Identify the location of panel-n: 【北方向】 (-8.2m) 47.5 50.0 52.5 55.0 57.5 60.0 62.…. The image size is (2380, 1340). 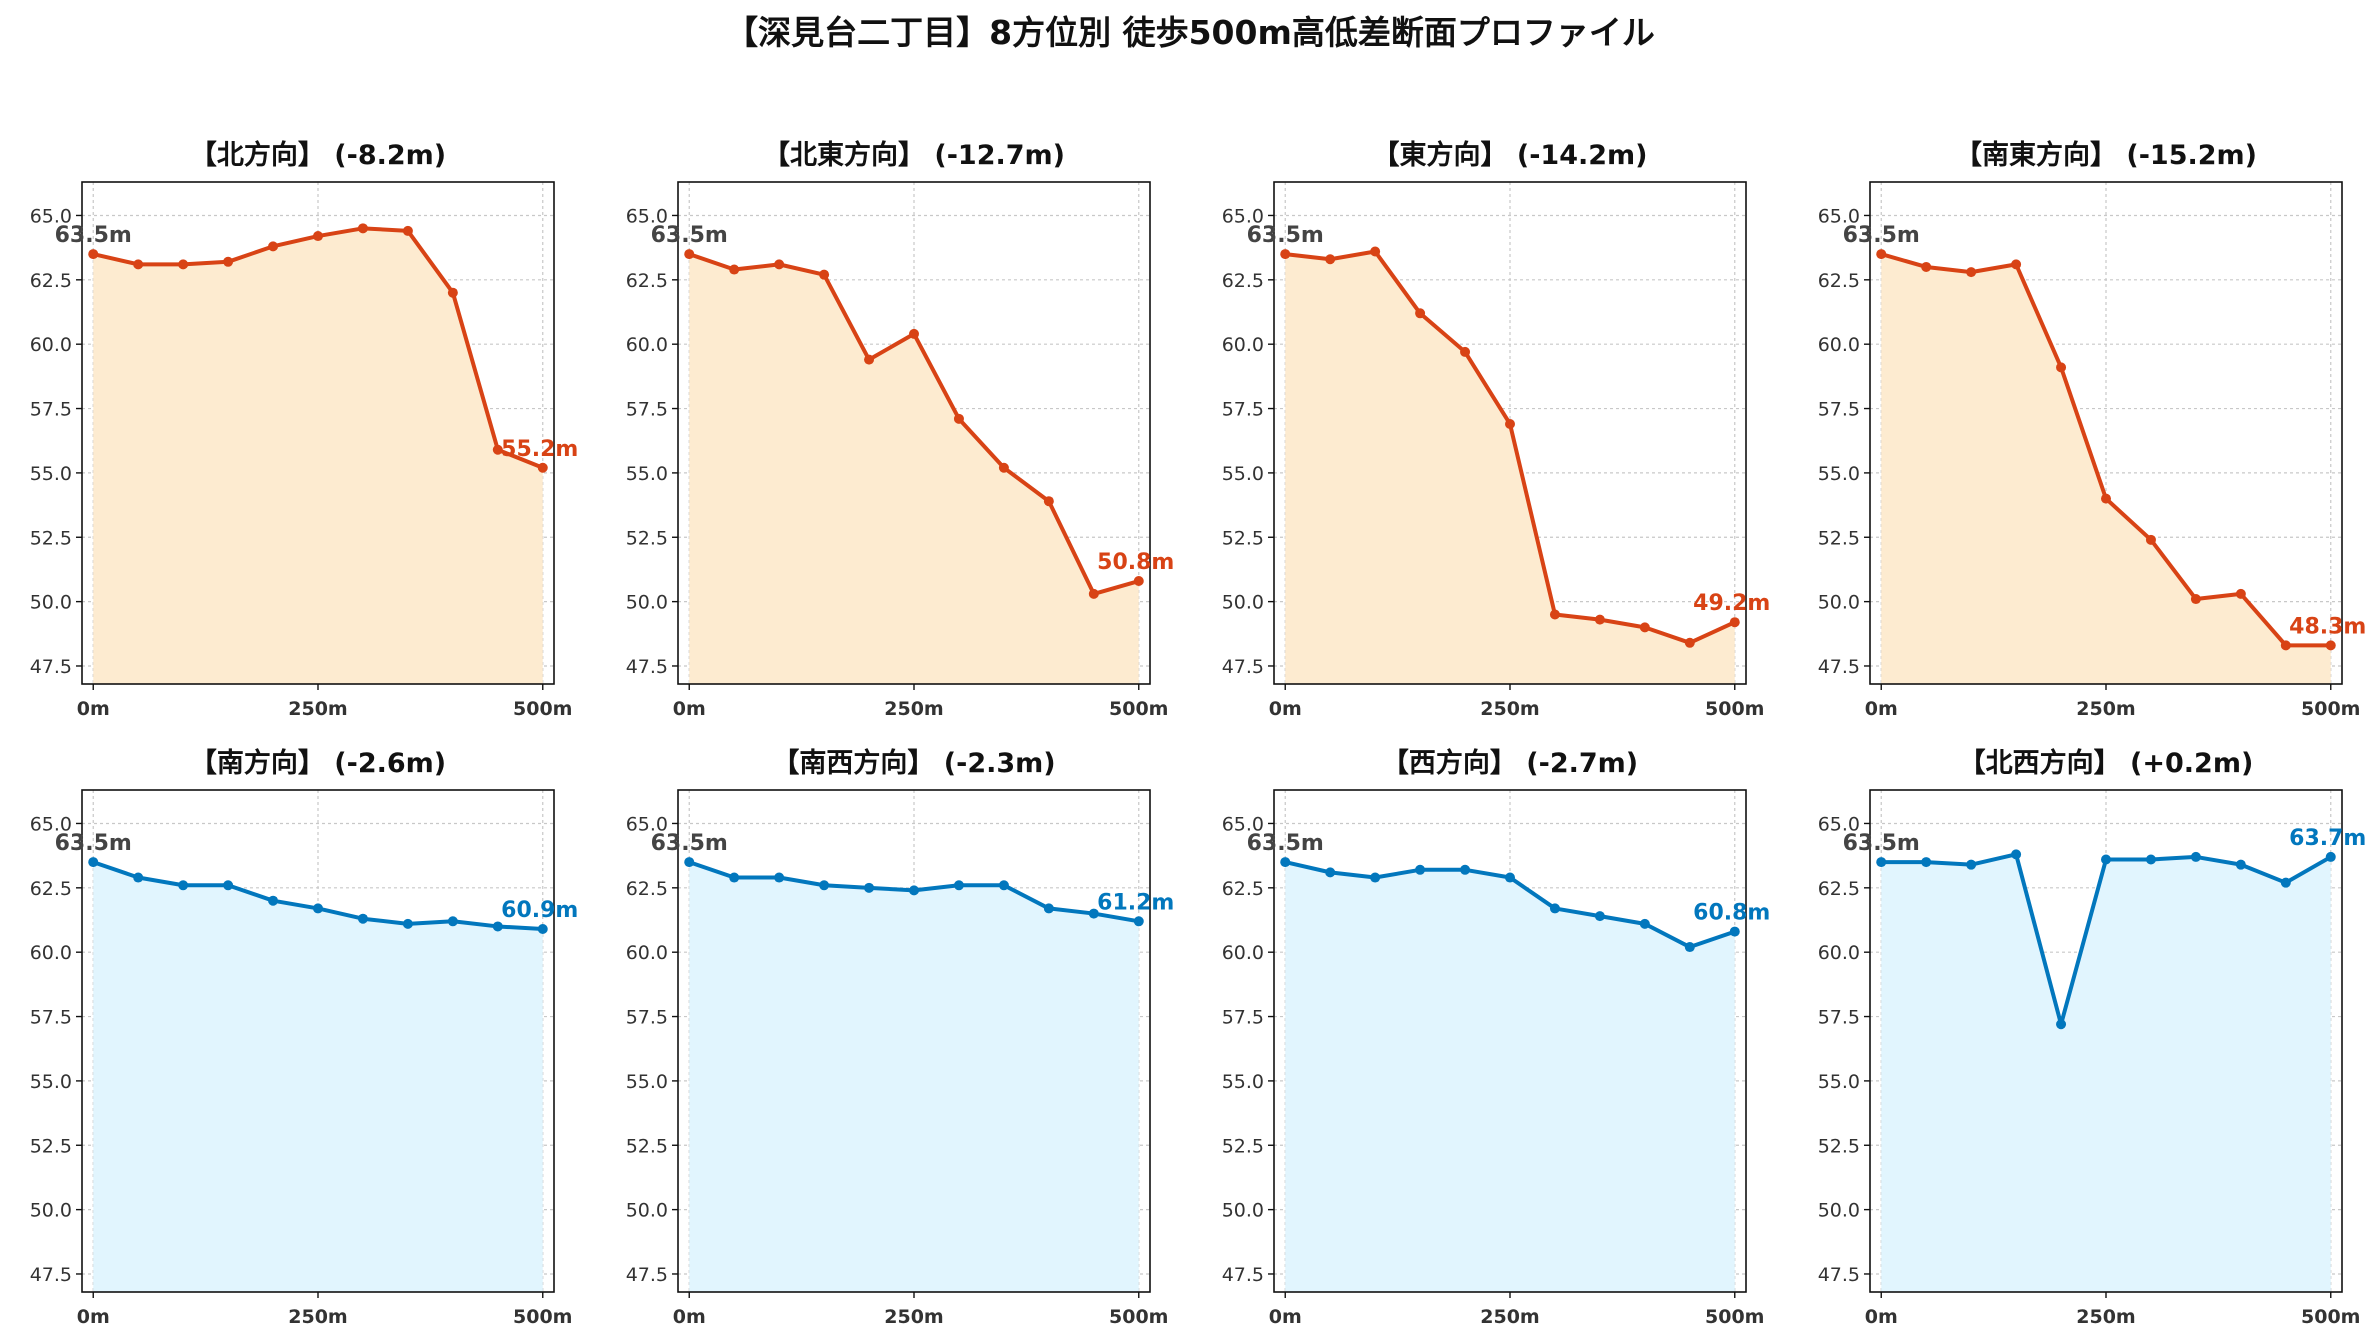
(304, 429).